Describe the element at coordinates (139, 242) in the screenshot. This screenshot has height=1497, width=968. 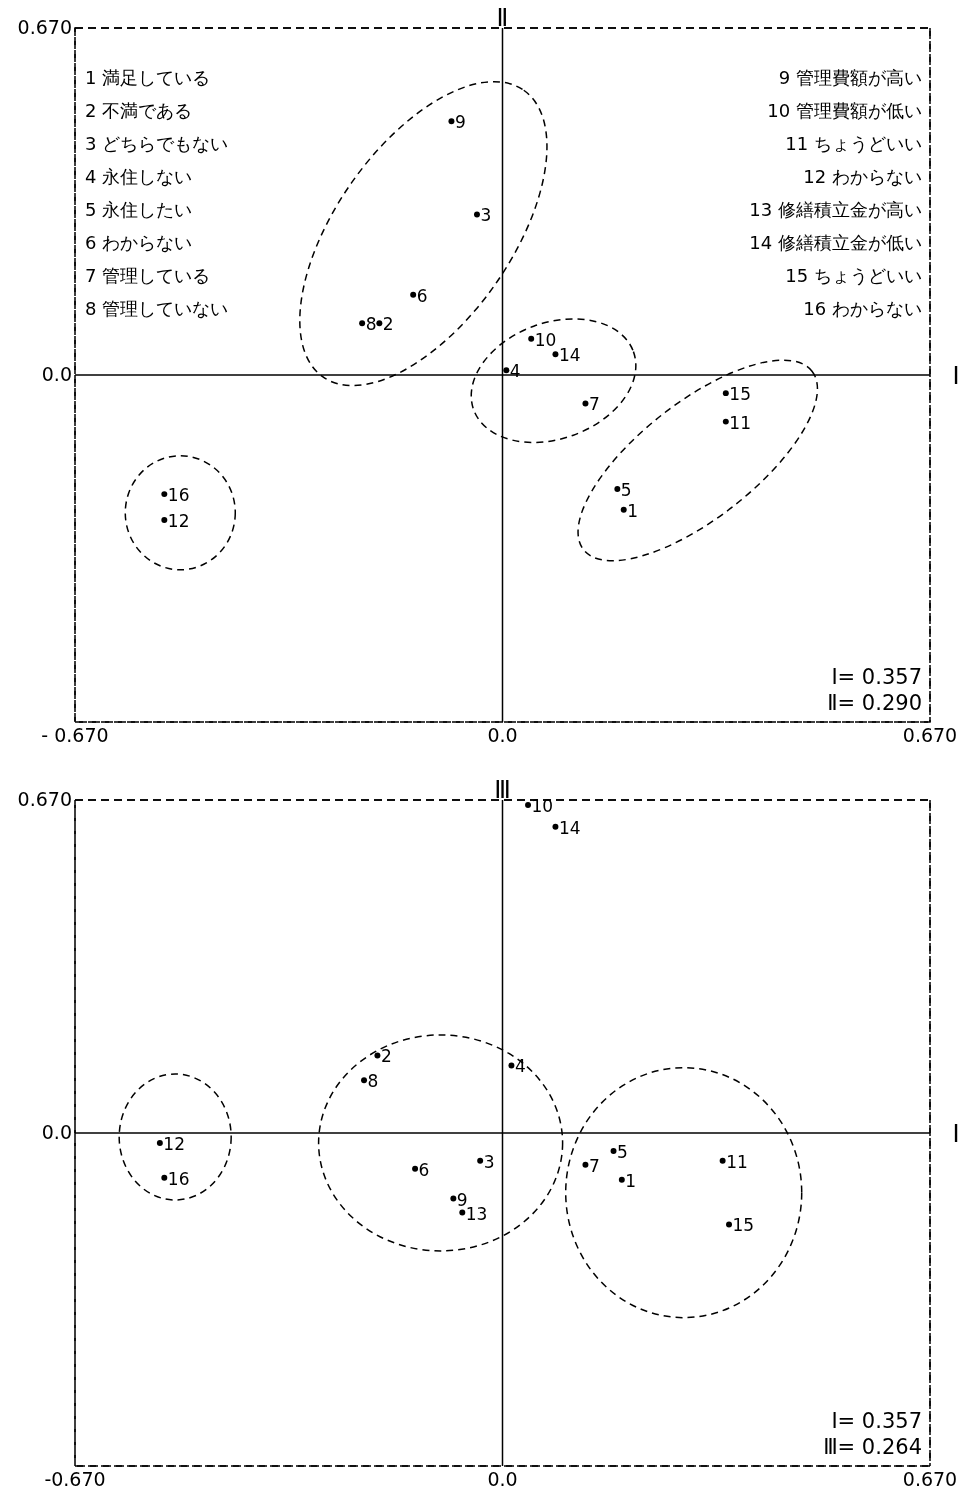
I see `annotation: 6 わからない` at that location.